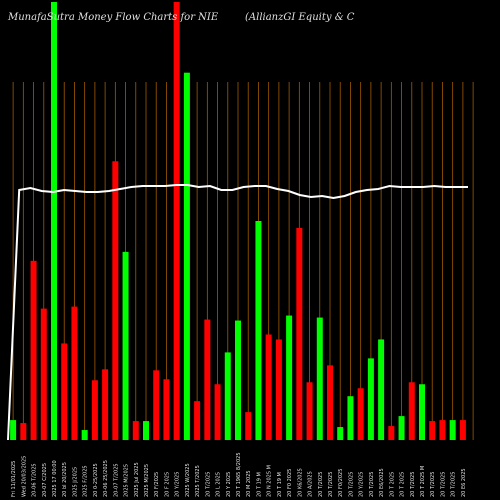 This screenshot has width=500, height=500. Describe the element at coordinates (137, 479) in the screenshot. I see `x-tick-label: 2025 Jul 2025` at that location.